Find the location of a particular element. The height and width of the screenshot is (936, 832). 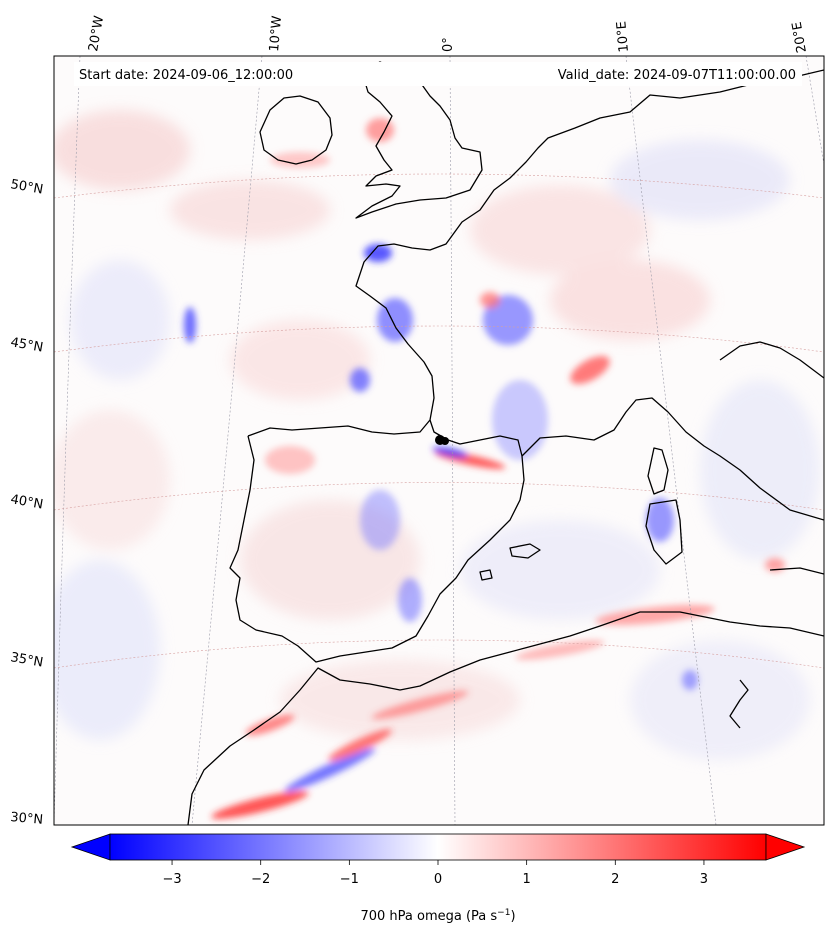

colorbar-label-exponent: −1 is located at coordinates (503, 913).